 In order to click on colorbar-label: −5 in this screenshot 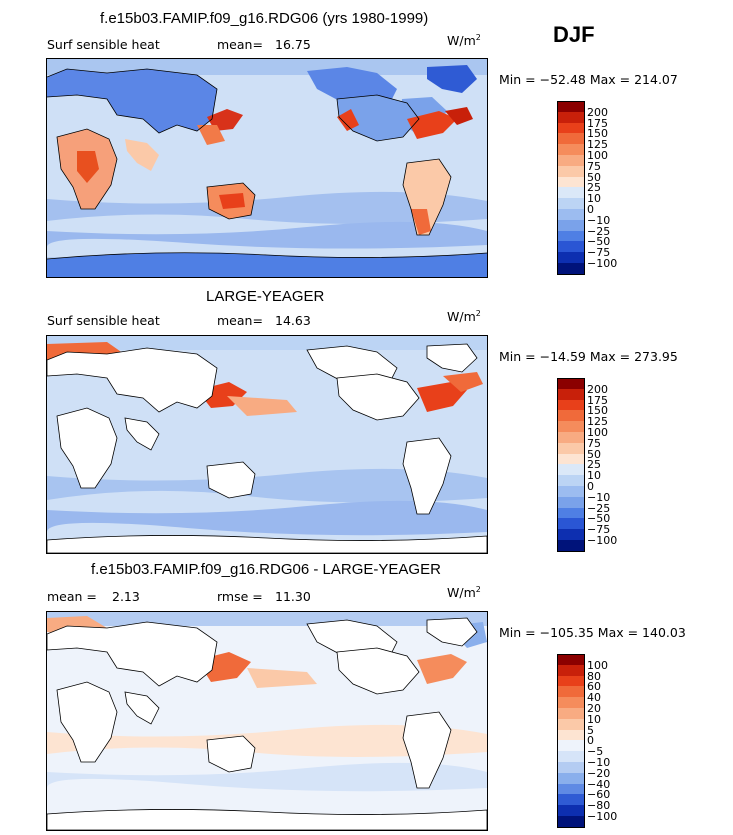, I will do `click(595, 752)`.